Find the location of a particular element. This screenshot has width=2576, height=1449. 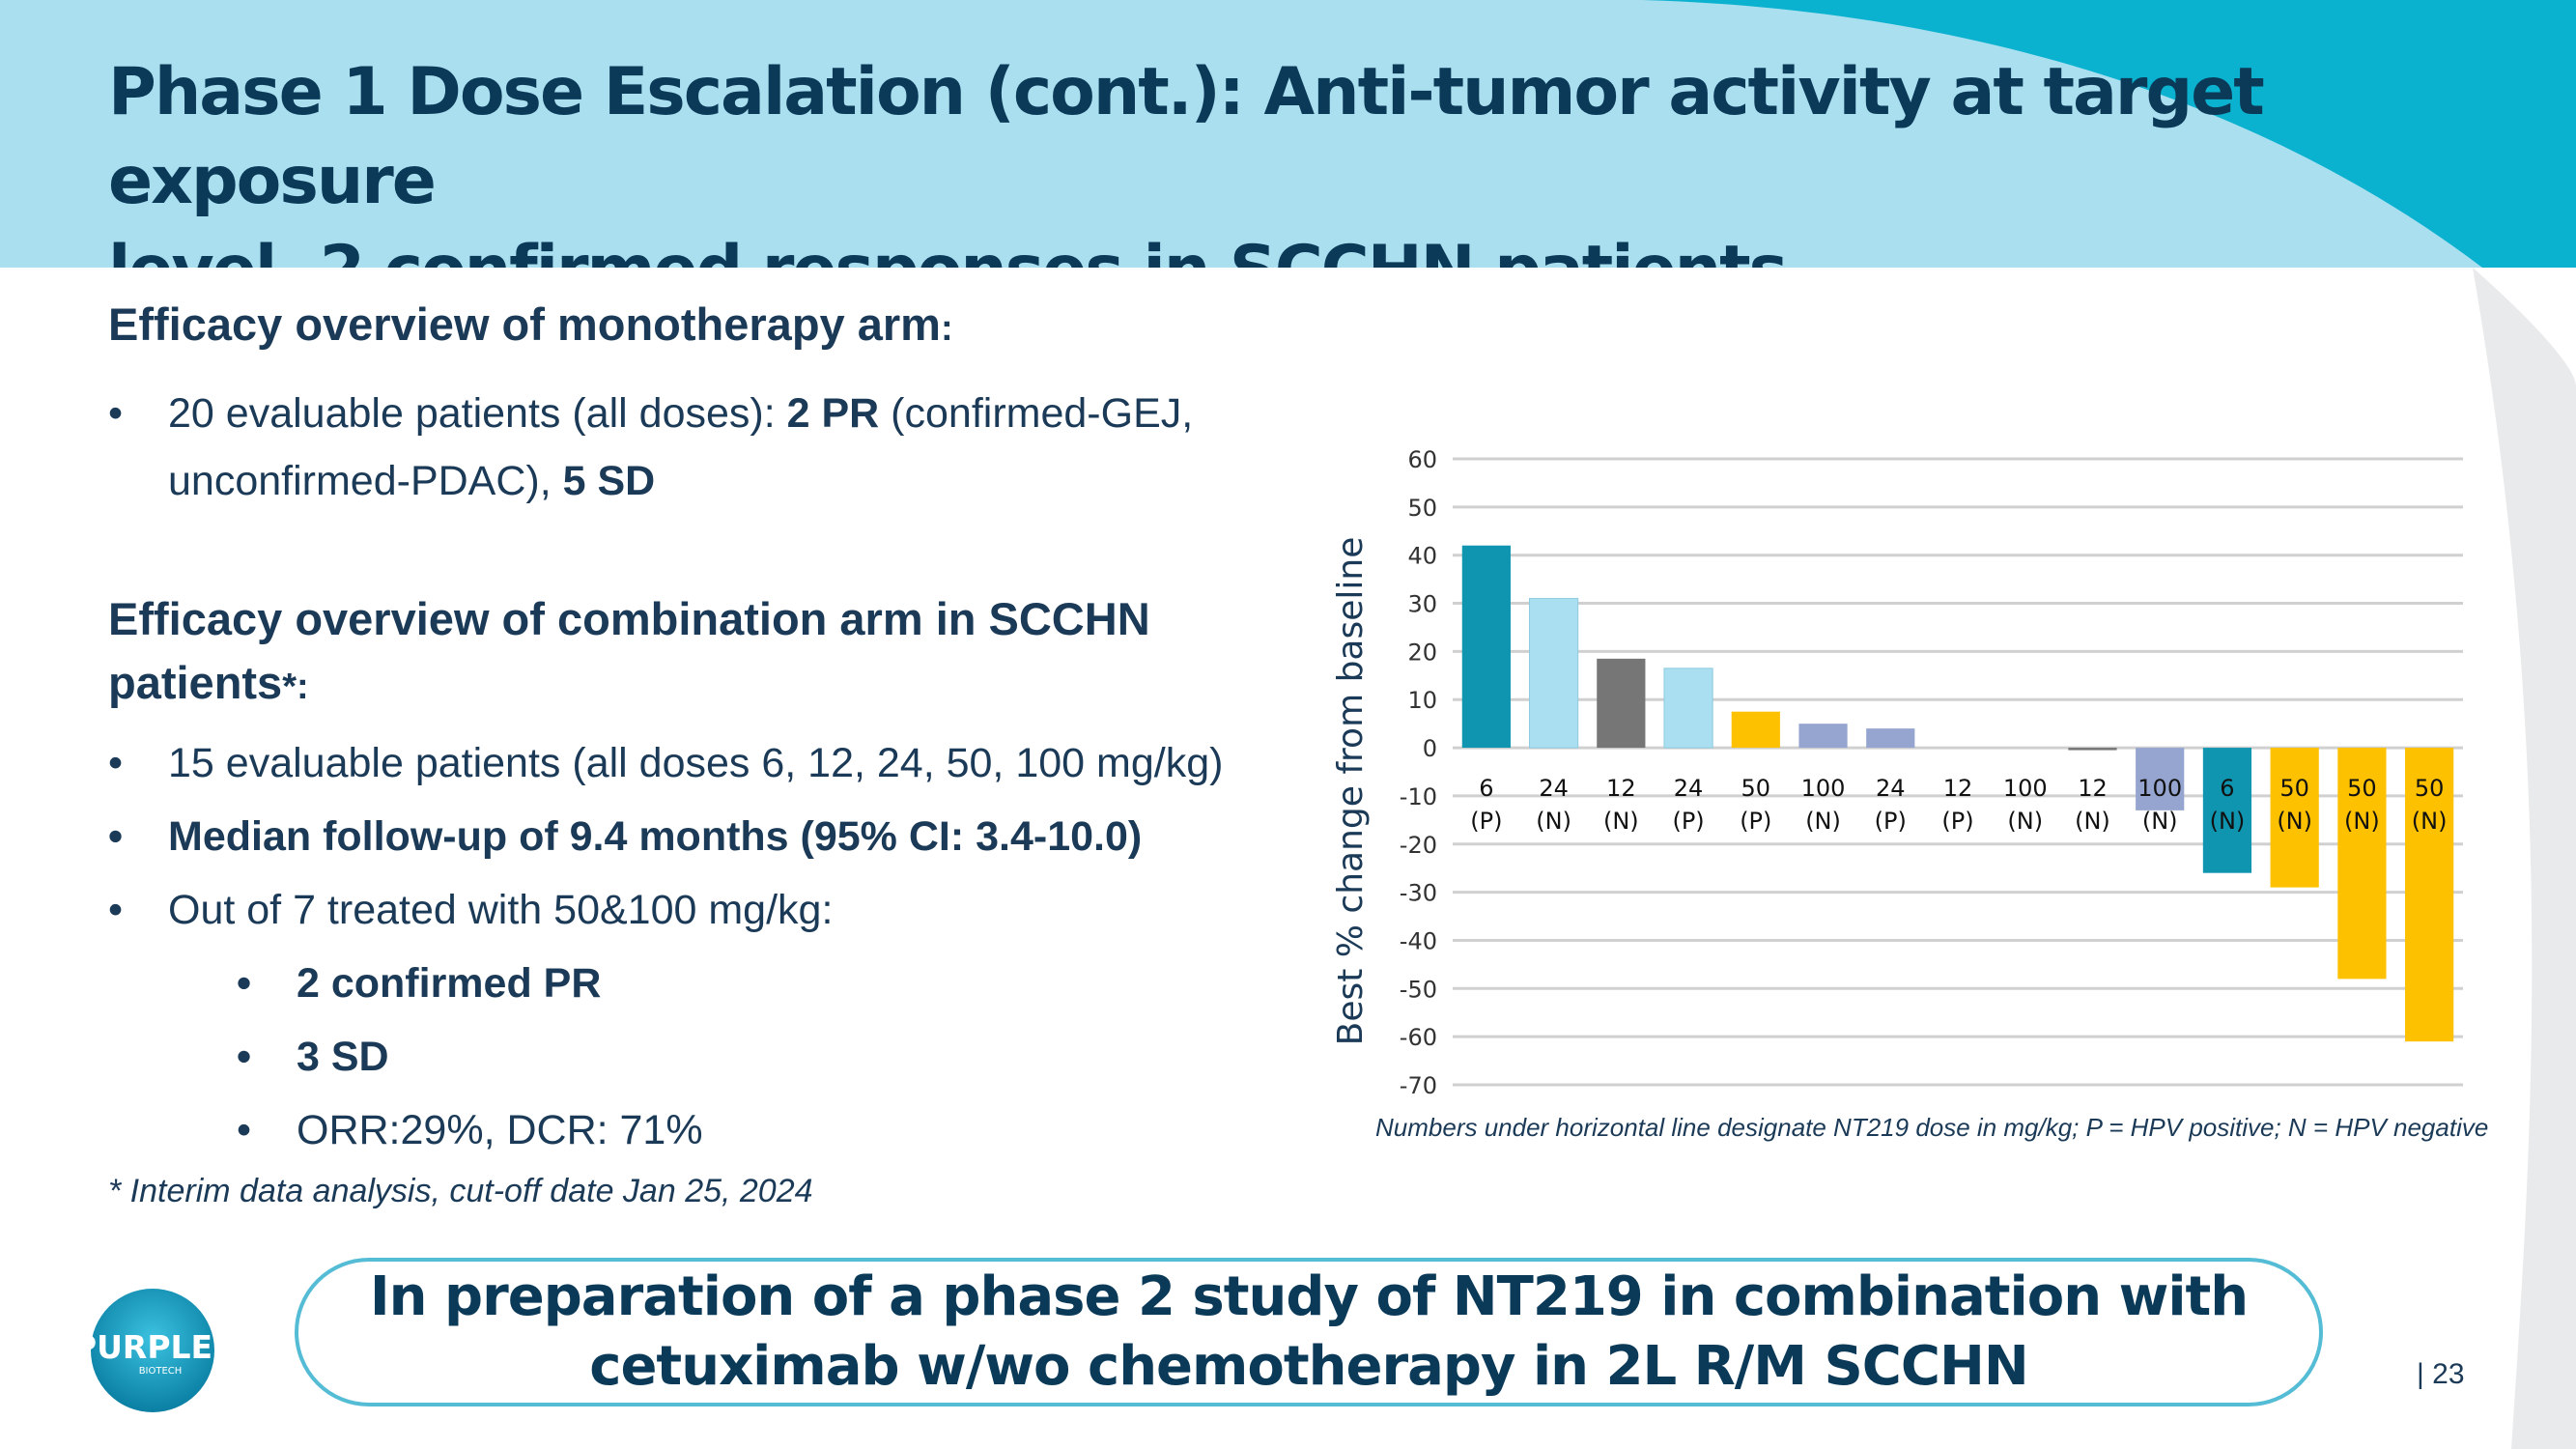

logo-circle is located at coordinates (152, 1350).